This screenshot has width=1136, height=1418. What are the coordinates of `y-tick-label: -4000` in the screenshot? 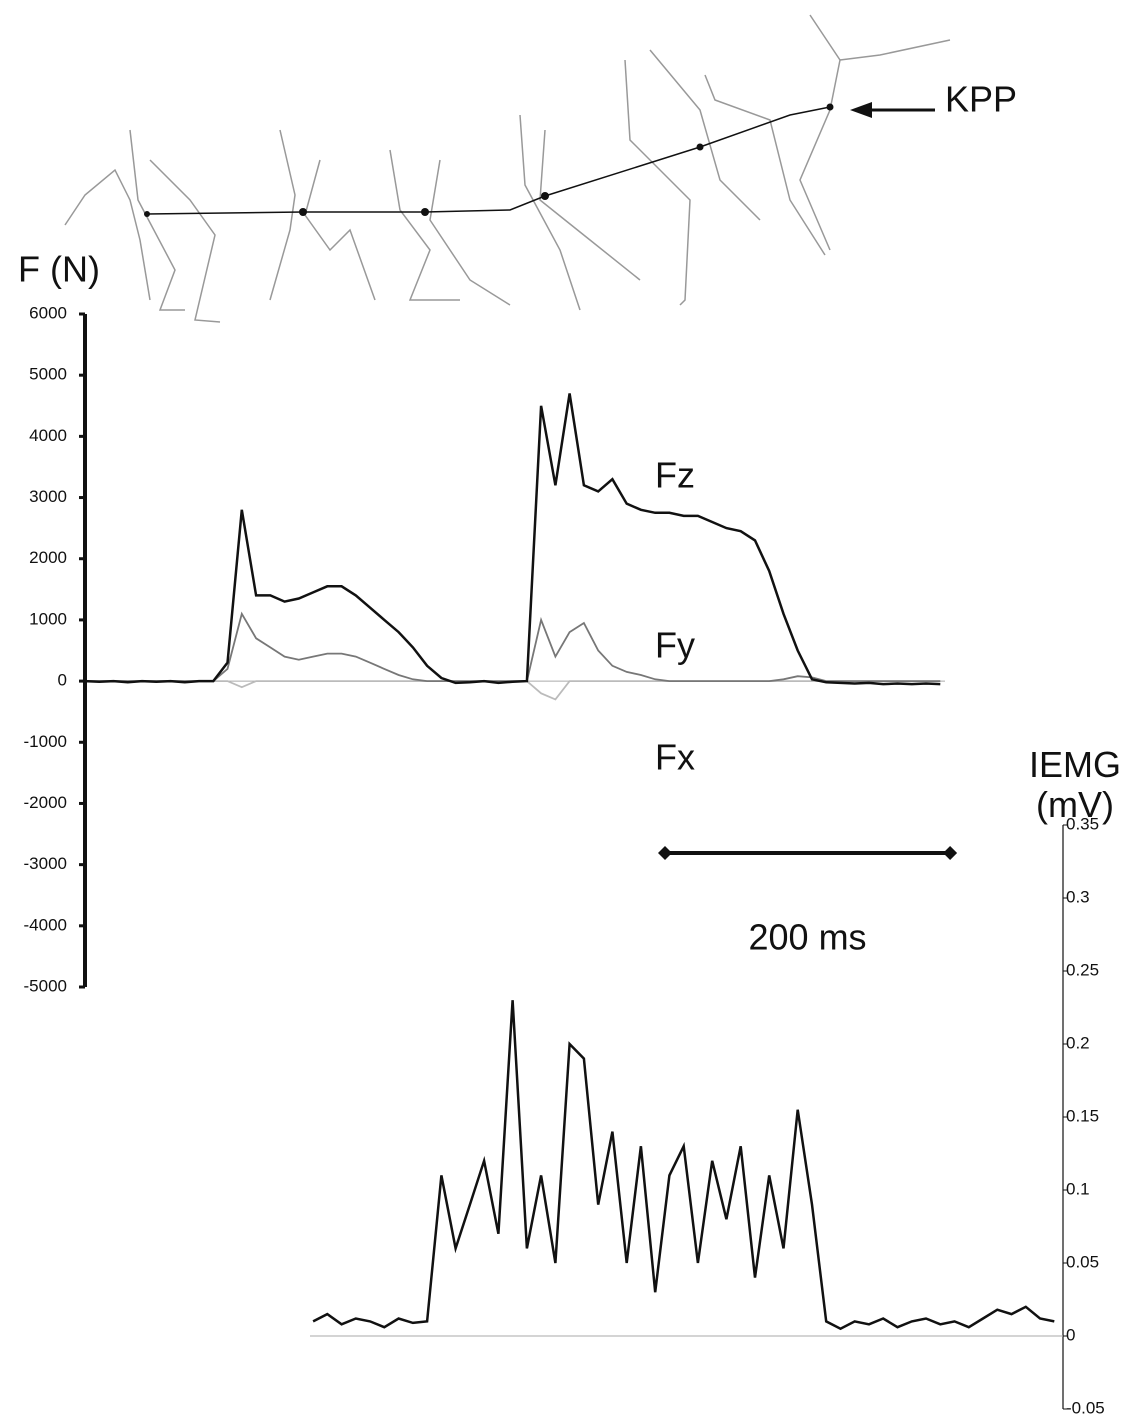 It's located at (45, 924).